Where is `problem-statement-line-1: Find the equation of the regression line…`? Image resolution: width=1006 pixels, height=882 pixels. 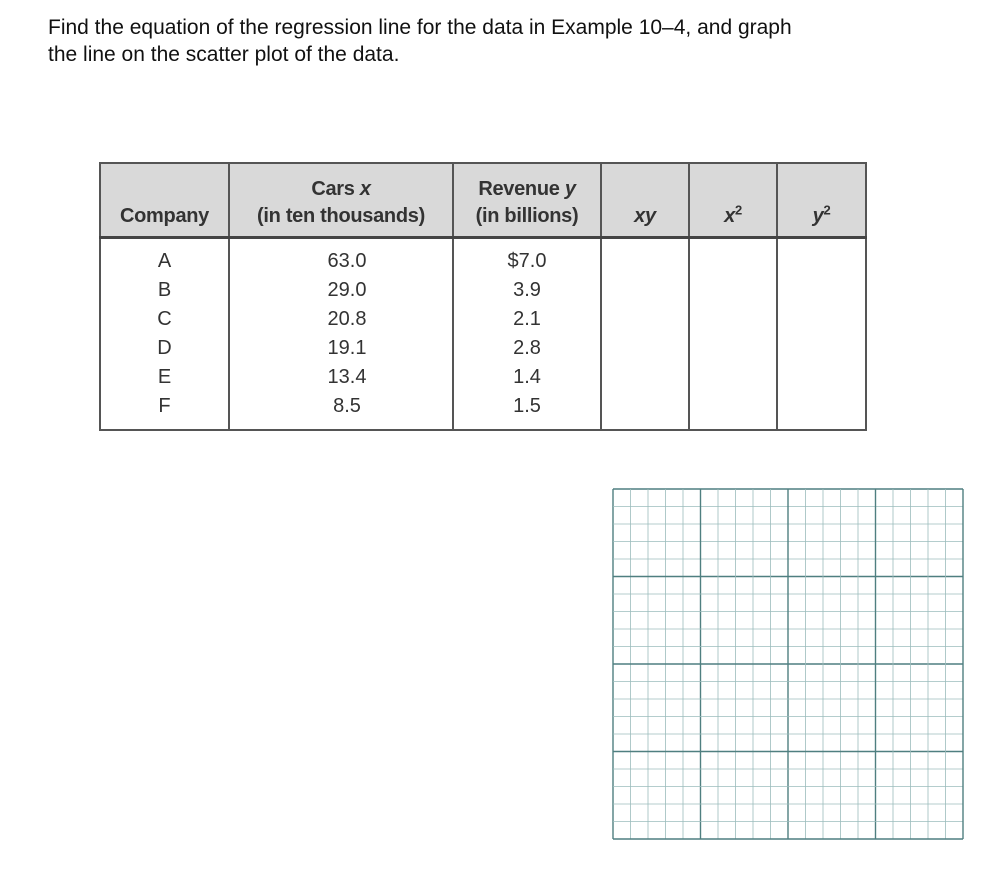 problem-statement-line-1: Find the equation of the regression line… is located at coordinates (420, 27).